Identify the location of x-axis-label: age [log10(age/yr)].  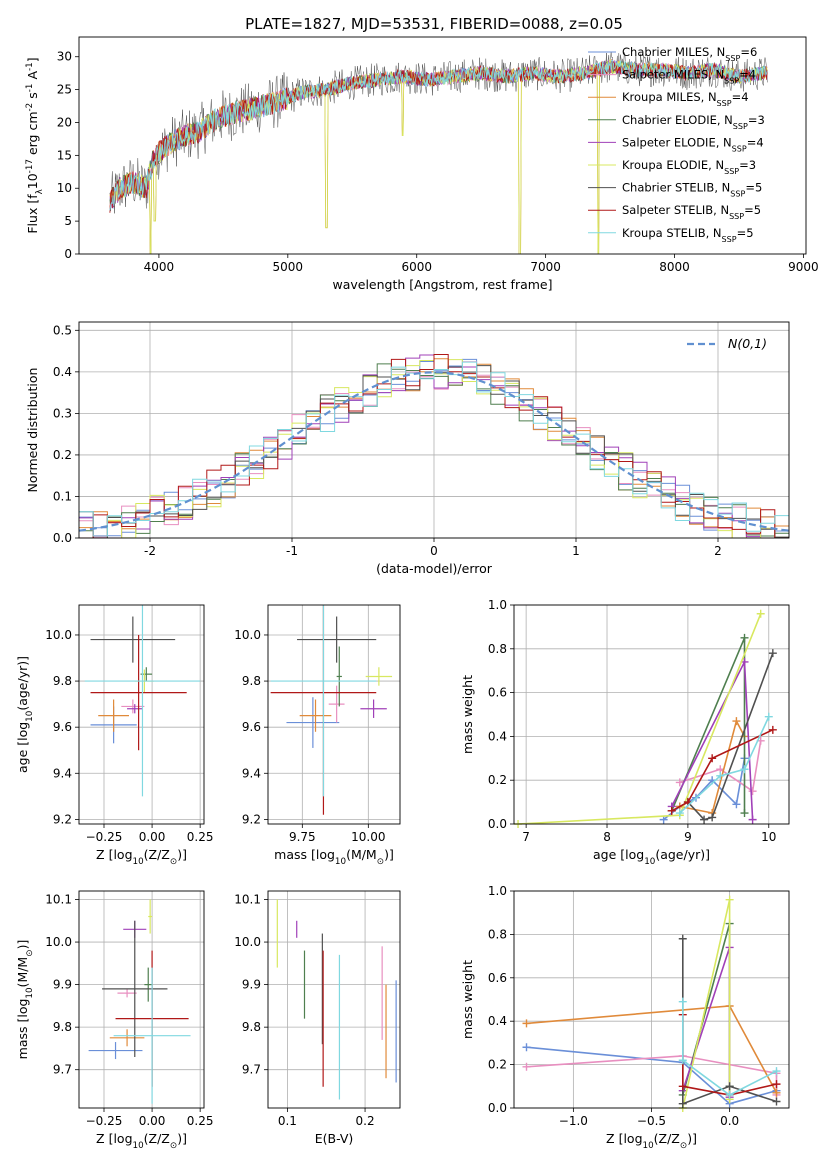
(651, 857).